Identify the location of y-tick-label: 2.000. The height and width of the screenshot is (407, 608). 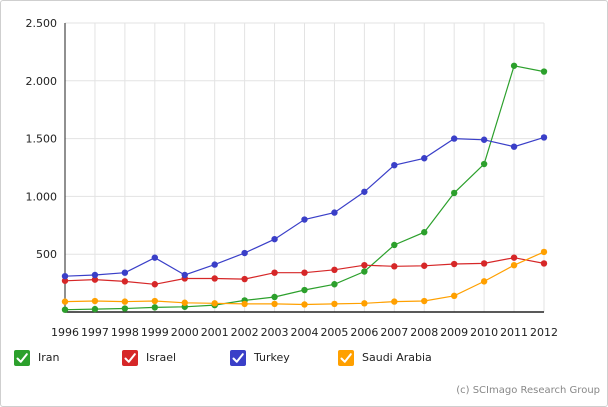
(42, 81).